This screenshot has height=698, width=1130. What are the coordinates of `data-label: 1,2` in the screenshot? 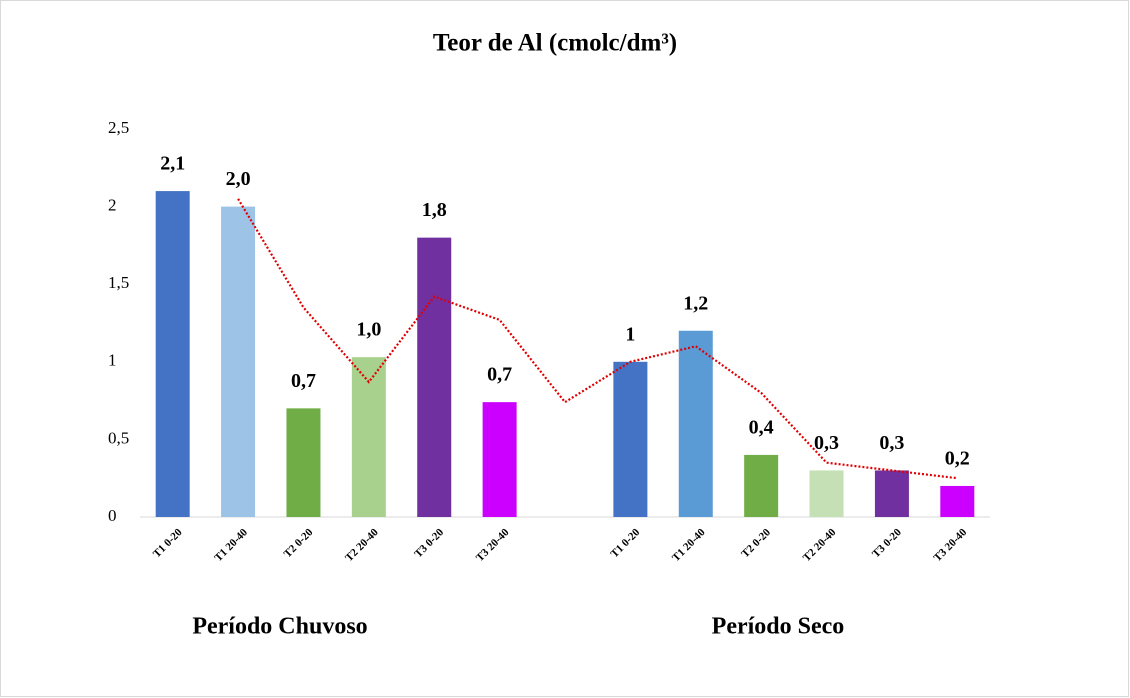 It's located at (695, 303).